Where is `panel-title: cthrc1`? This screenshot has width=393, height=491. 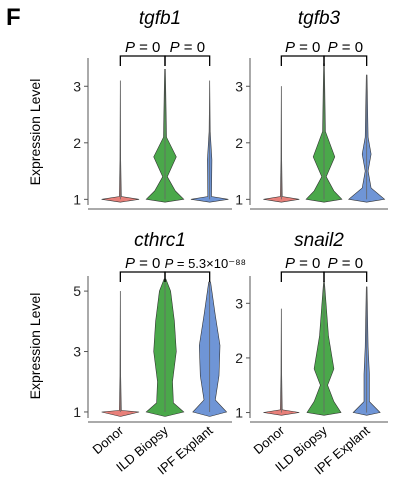 panel-title: cthrc1 is located at coordinates (160, 240).